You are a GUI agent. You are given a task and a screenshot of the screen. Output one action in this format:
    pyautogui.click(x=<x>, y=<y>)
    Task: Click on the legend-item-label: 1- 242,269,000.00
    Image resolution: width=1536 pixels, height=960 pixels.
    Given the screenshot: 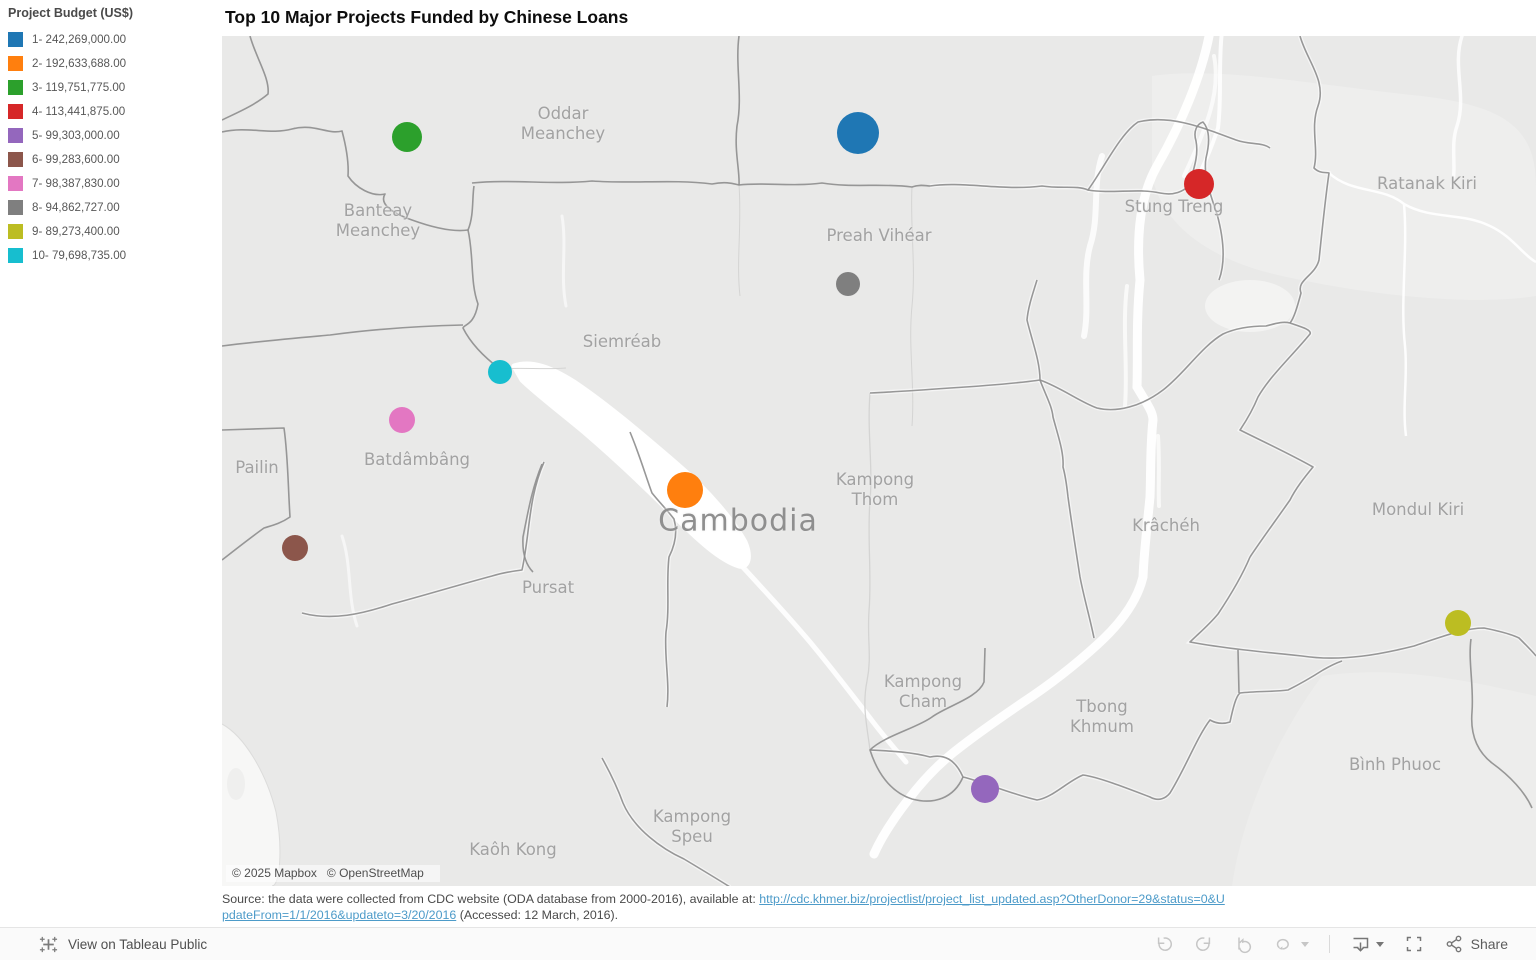 What is the action you would take?
    pyautogui.click(x=79, y=39)
    